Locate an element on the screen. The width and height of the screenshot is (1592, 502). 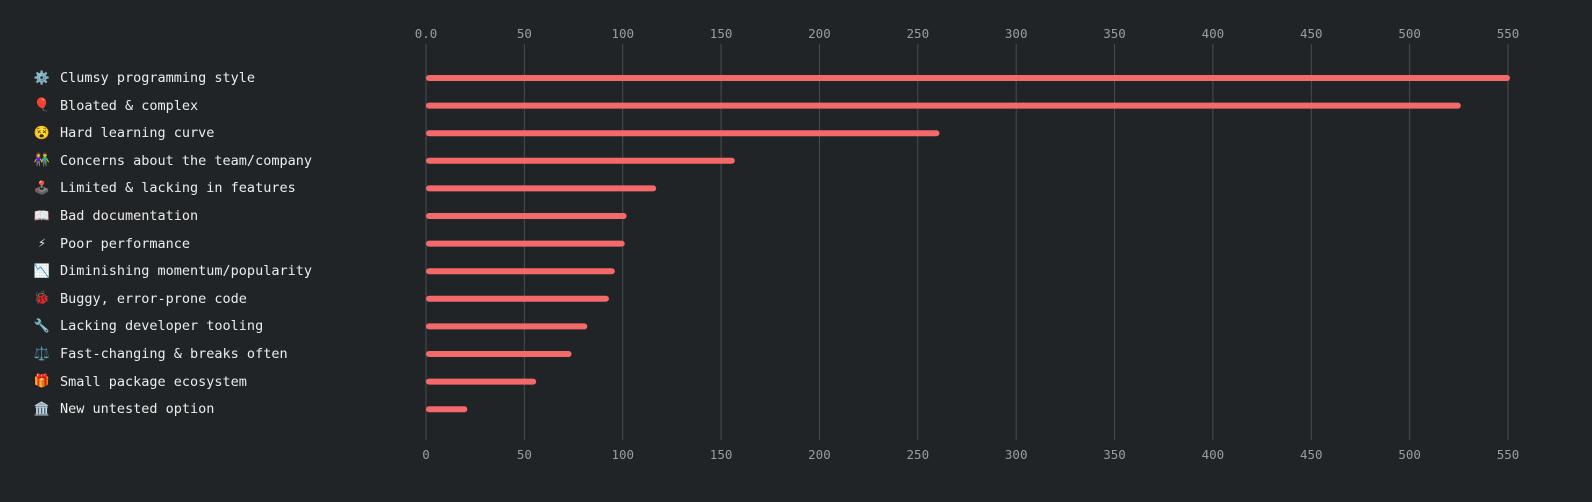
category-icon: ⚙️ is located at coordinates (42, 78).